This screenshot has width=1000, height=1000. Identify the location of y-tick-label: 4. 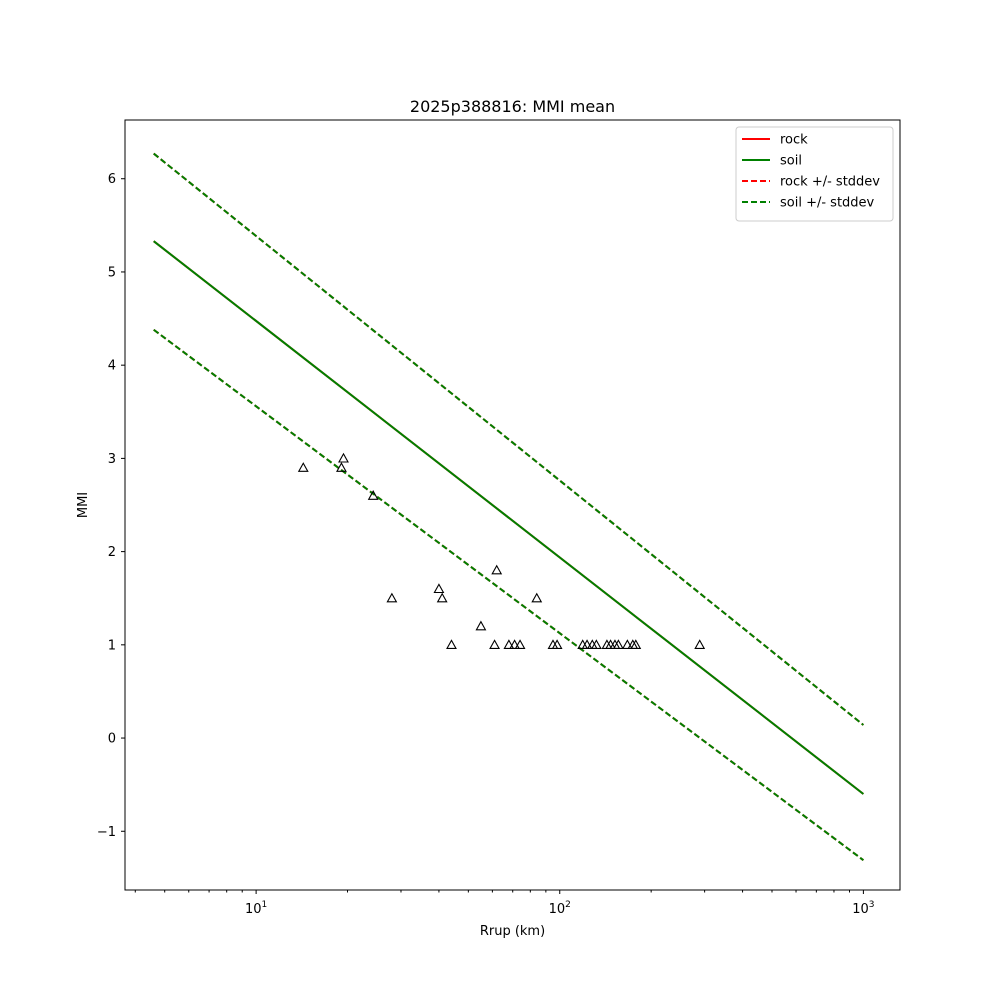
(112, 366).